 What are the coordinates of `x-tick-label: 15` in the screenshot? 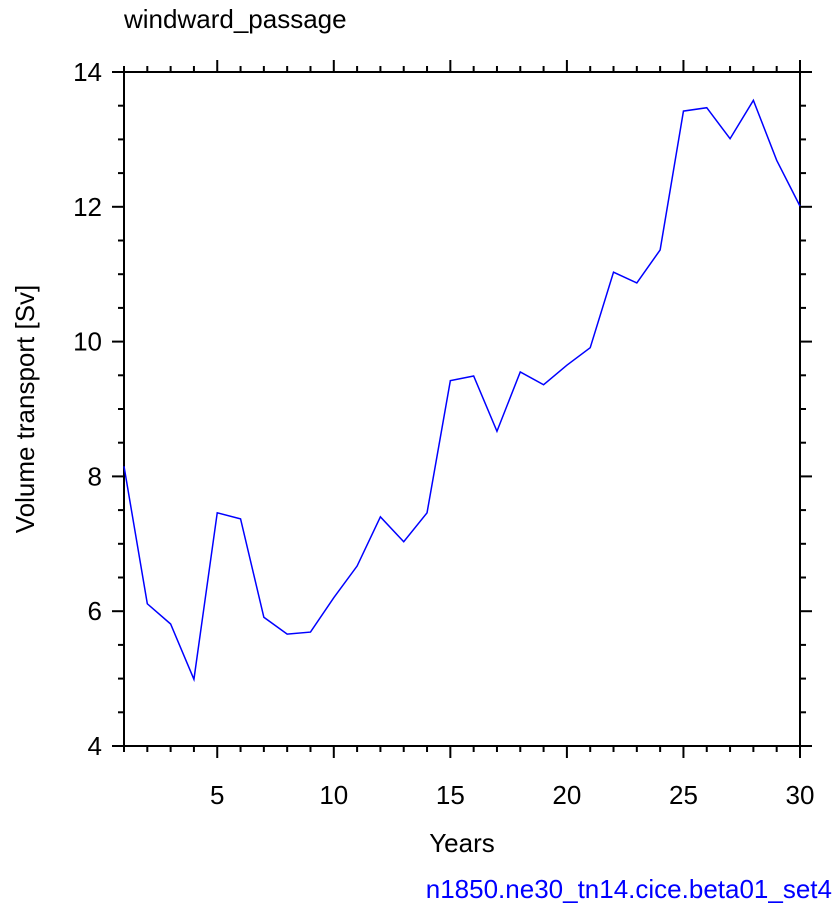 It's located at (450, 795).